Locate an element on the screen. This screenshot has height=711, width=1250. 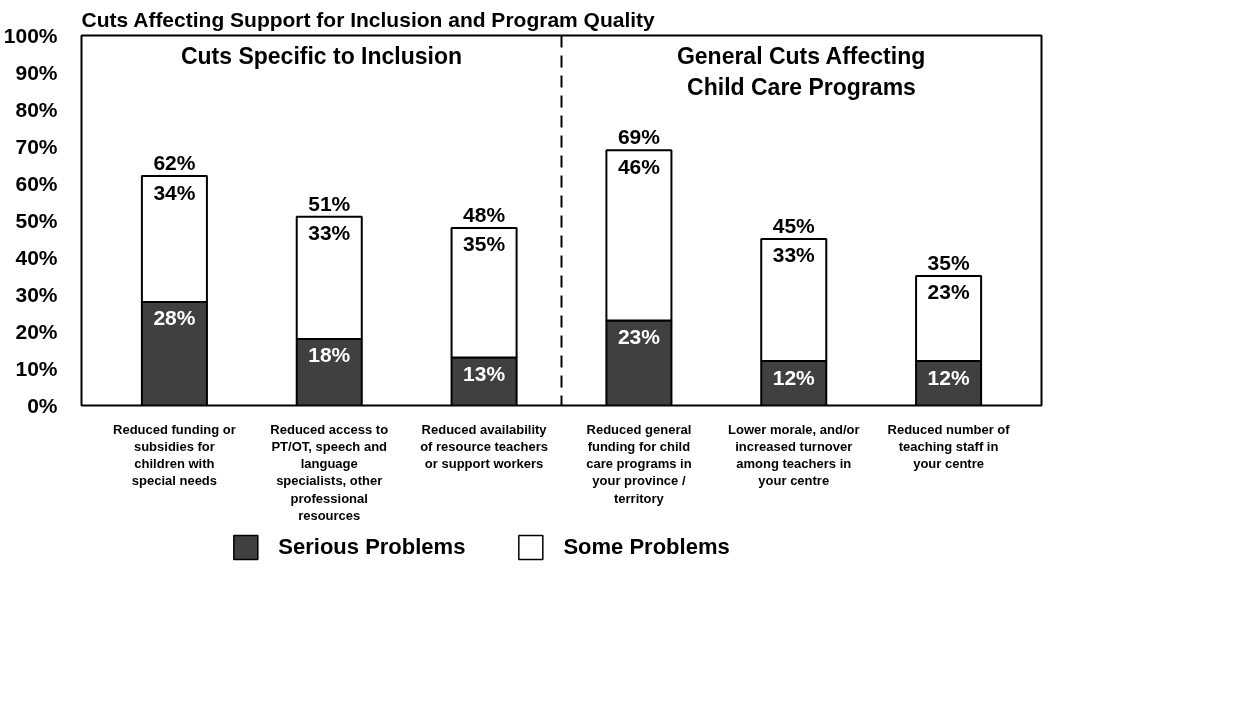
x-tick-label: Reduced number of teaching staff in your centre is located at coordinates (949, 446).